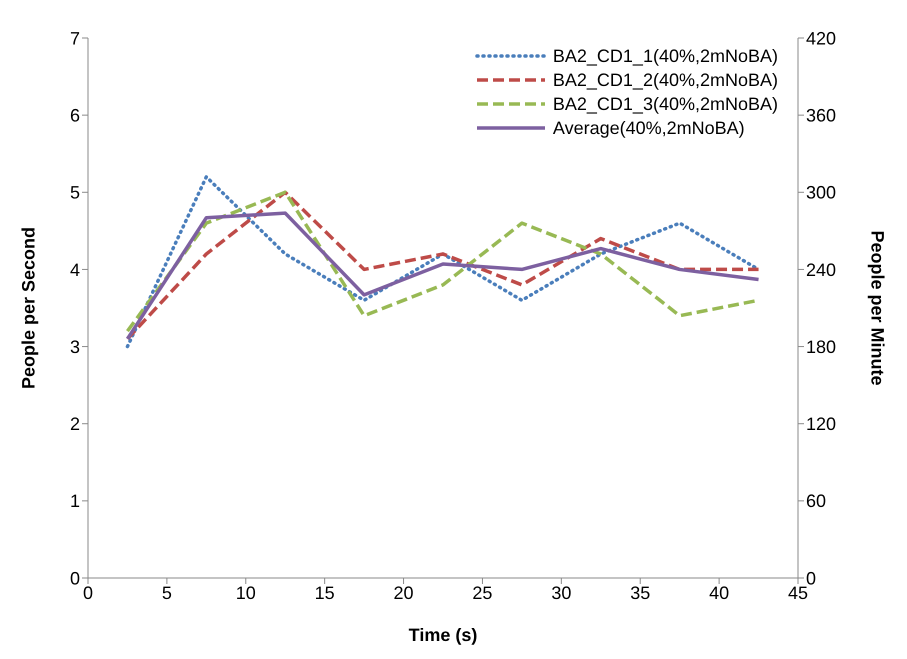 Image resolution: width=907 pixels, height=659 pixels. What do you see at coordinates (75, 38) in the screenshot?
I see `y-tick-label: 7` at bounding box center [75, 38].